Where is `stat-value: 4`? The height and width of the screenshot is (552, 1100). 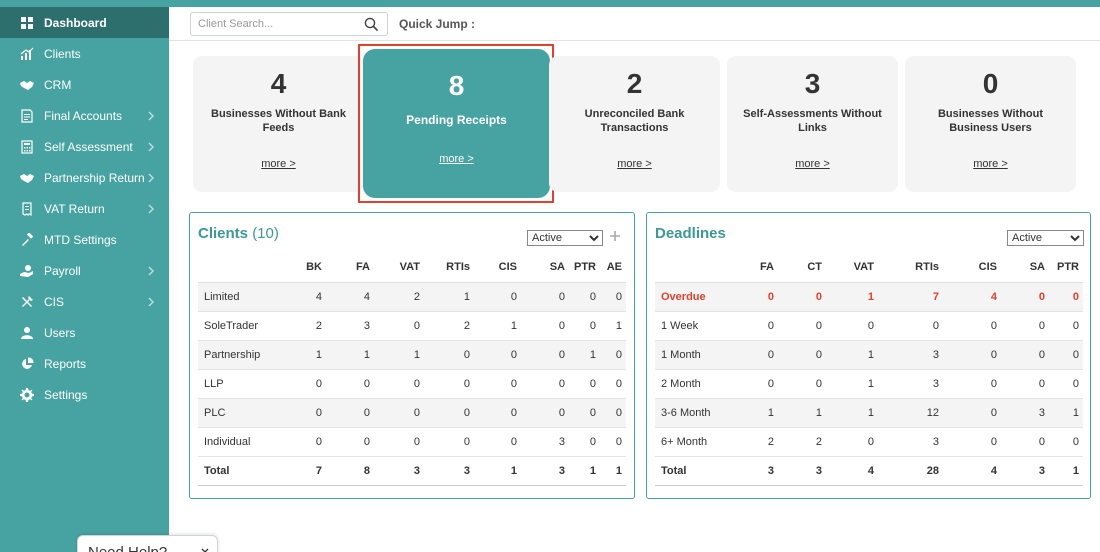 stat-value: 4 is located at coordinates (278, 83).